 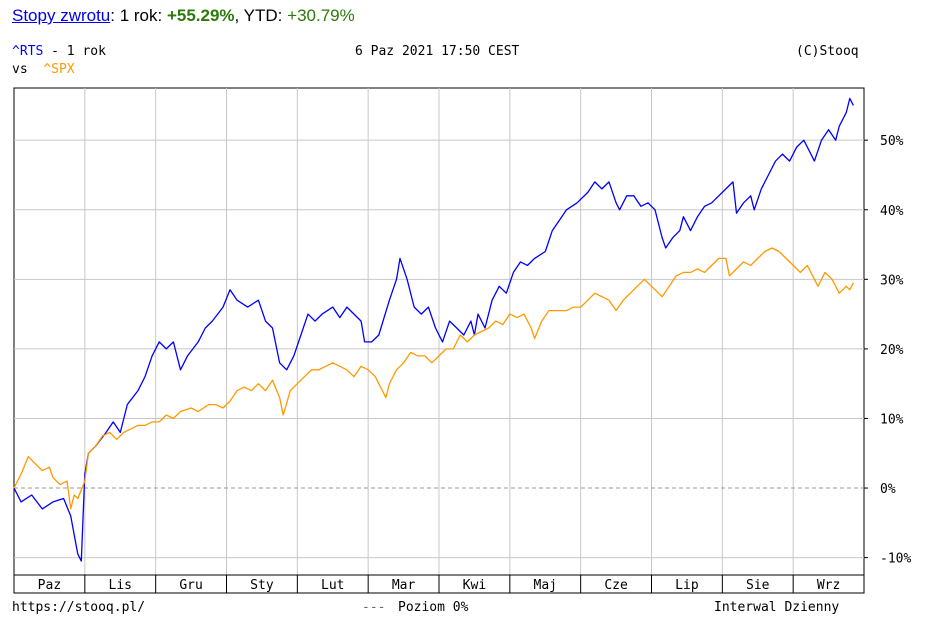 What do you see at coordinates (758, 585) in the screenshot?
I see `x-tick-label: Sie` at bounding box center [758, 585].